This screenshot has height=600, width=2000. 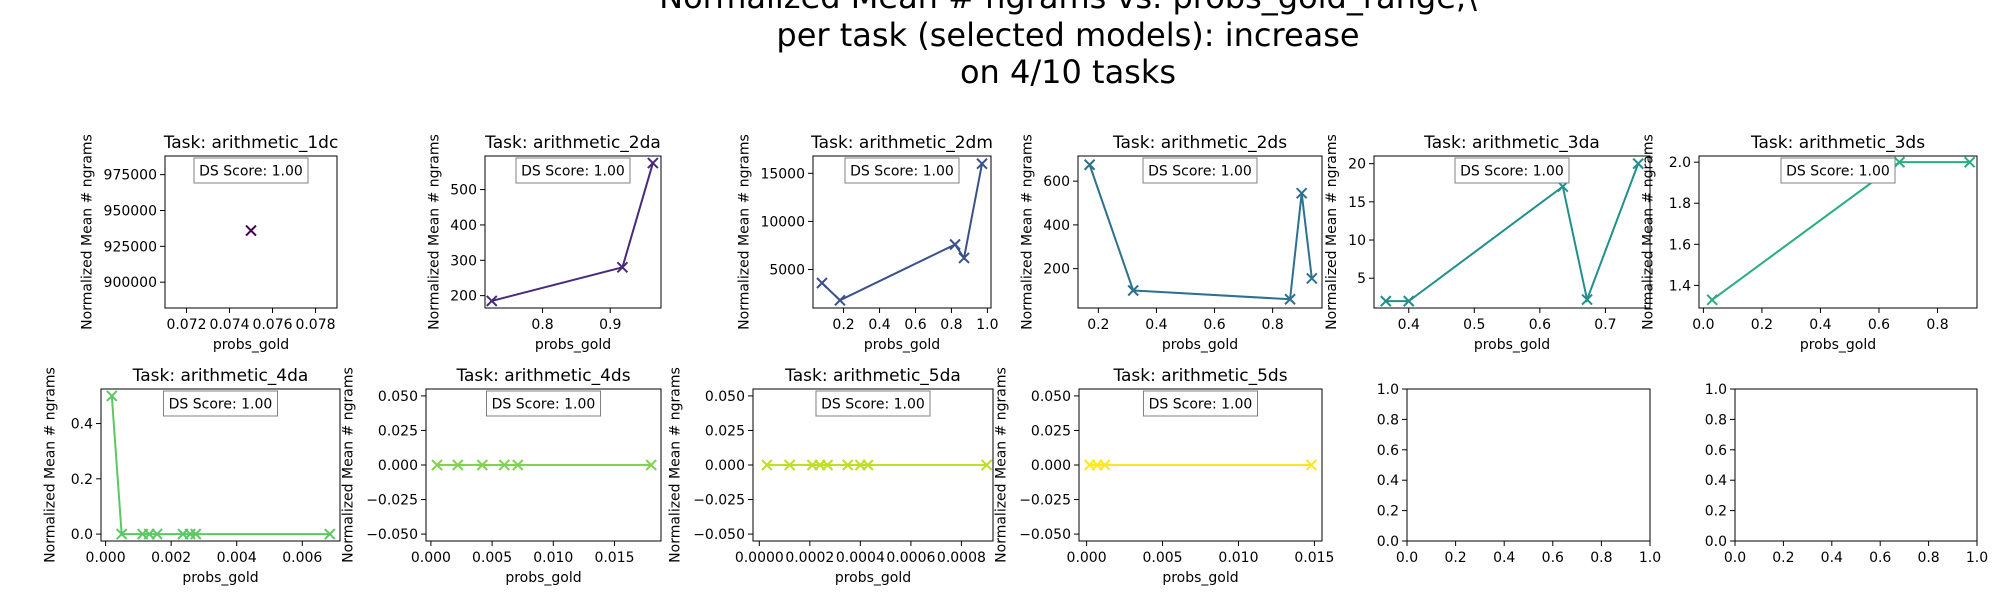 I want to click on y-tick-label: 20, so click(x=1357, y=165).